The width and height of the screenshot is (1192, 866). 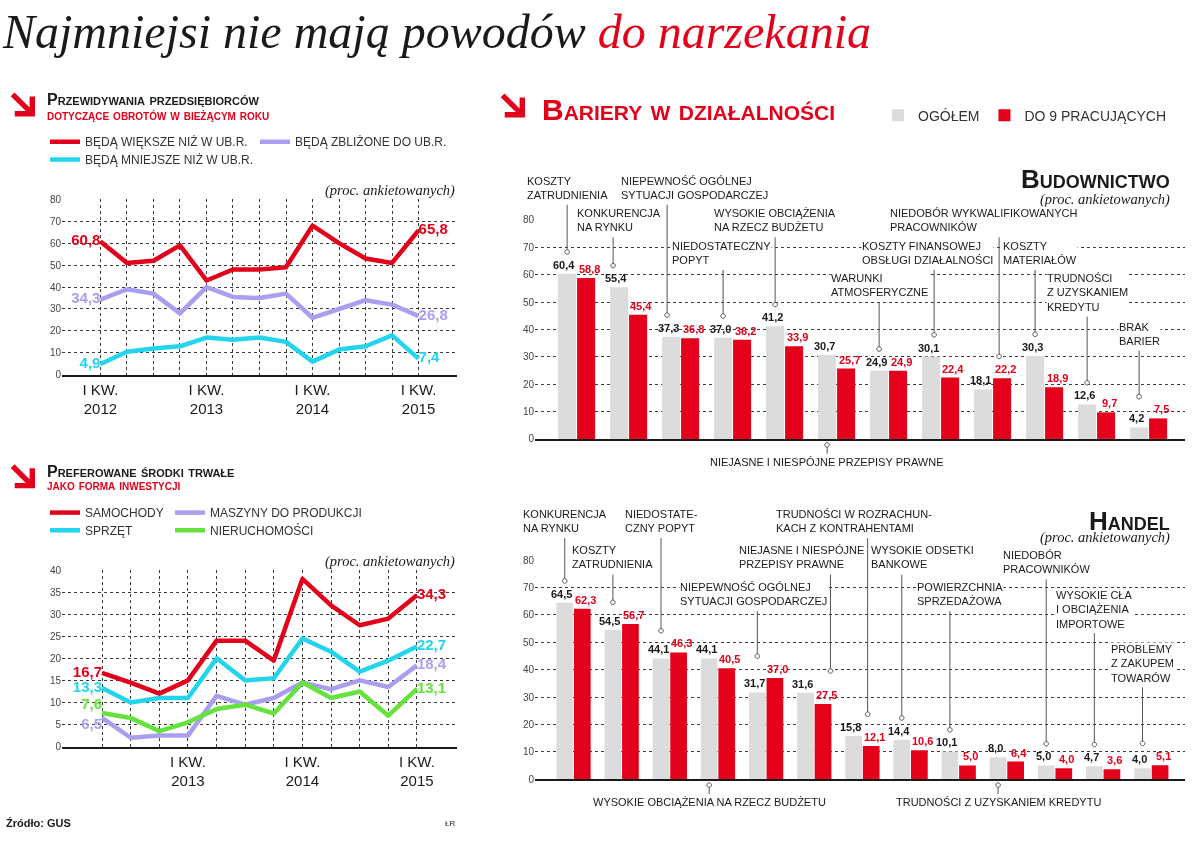 I want to click on x-tick-label: WYSOKIE OBCIĄŻENIA NA RZECZ BUDŻETU, so click(x=709, y=802).